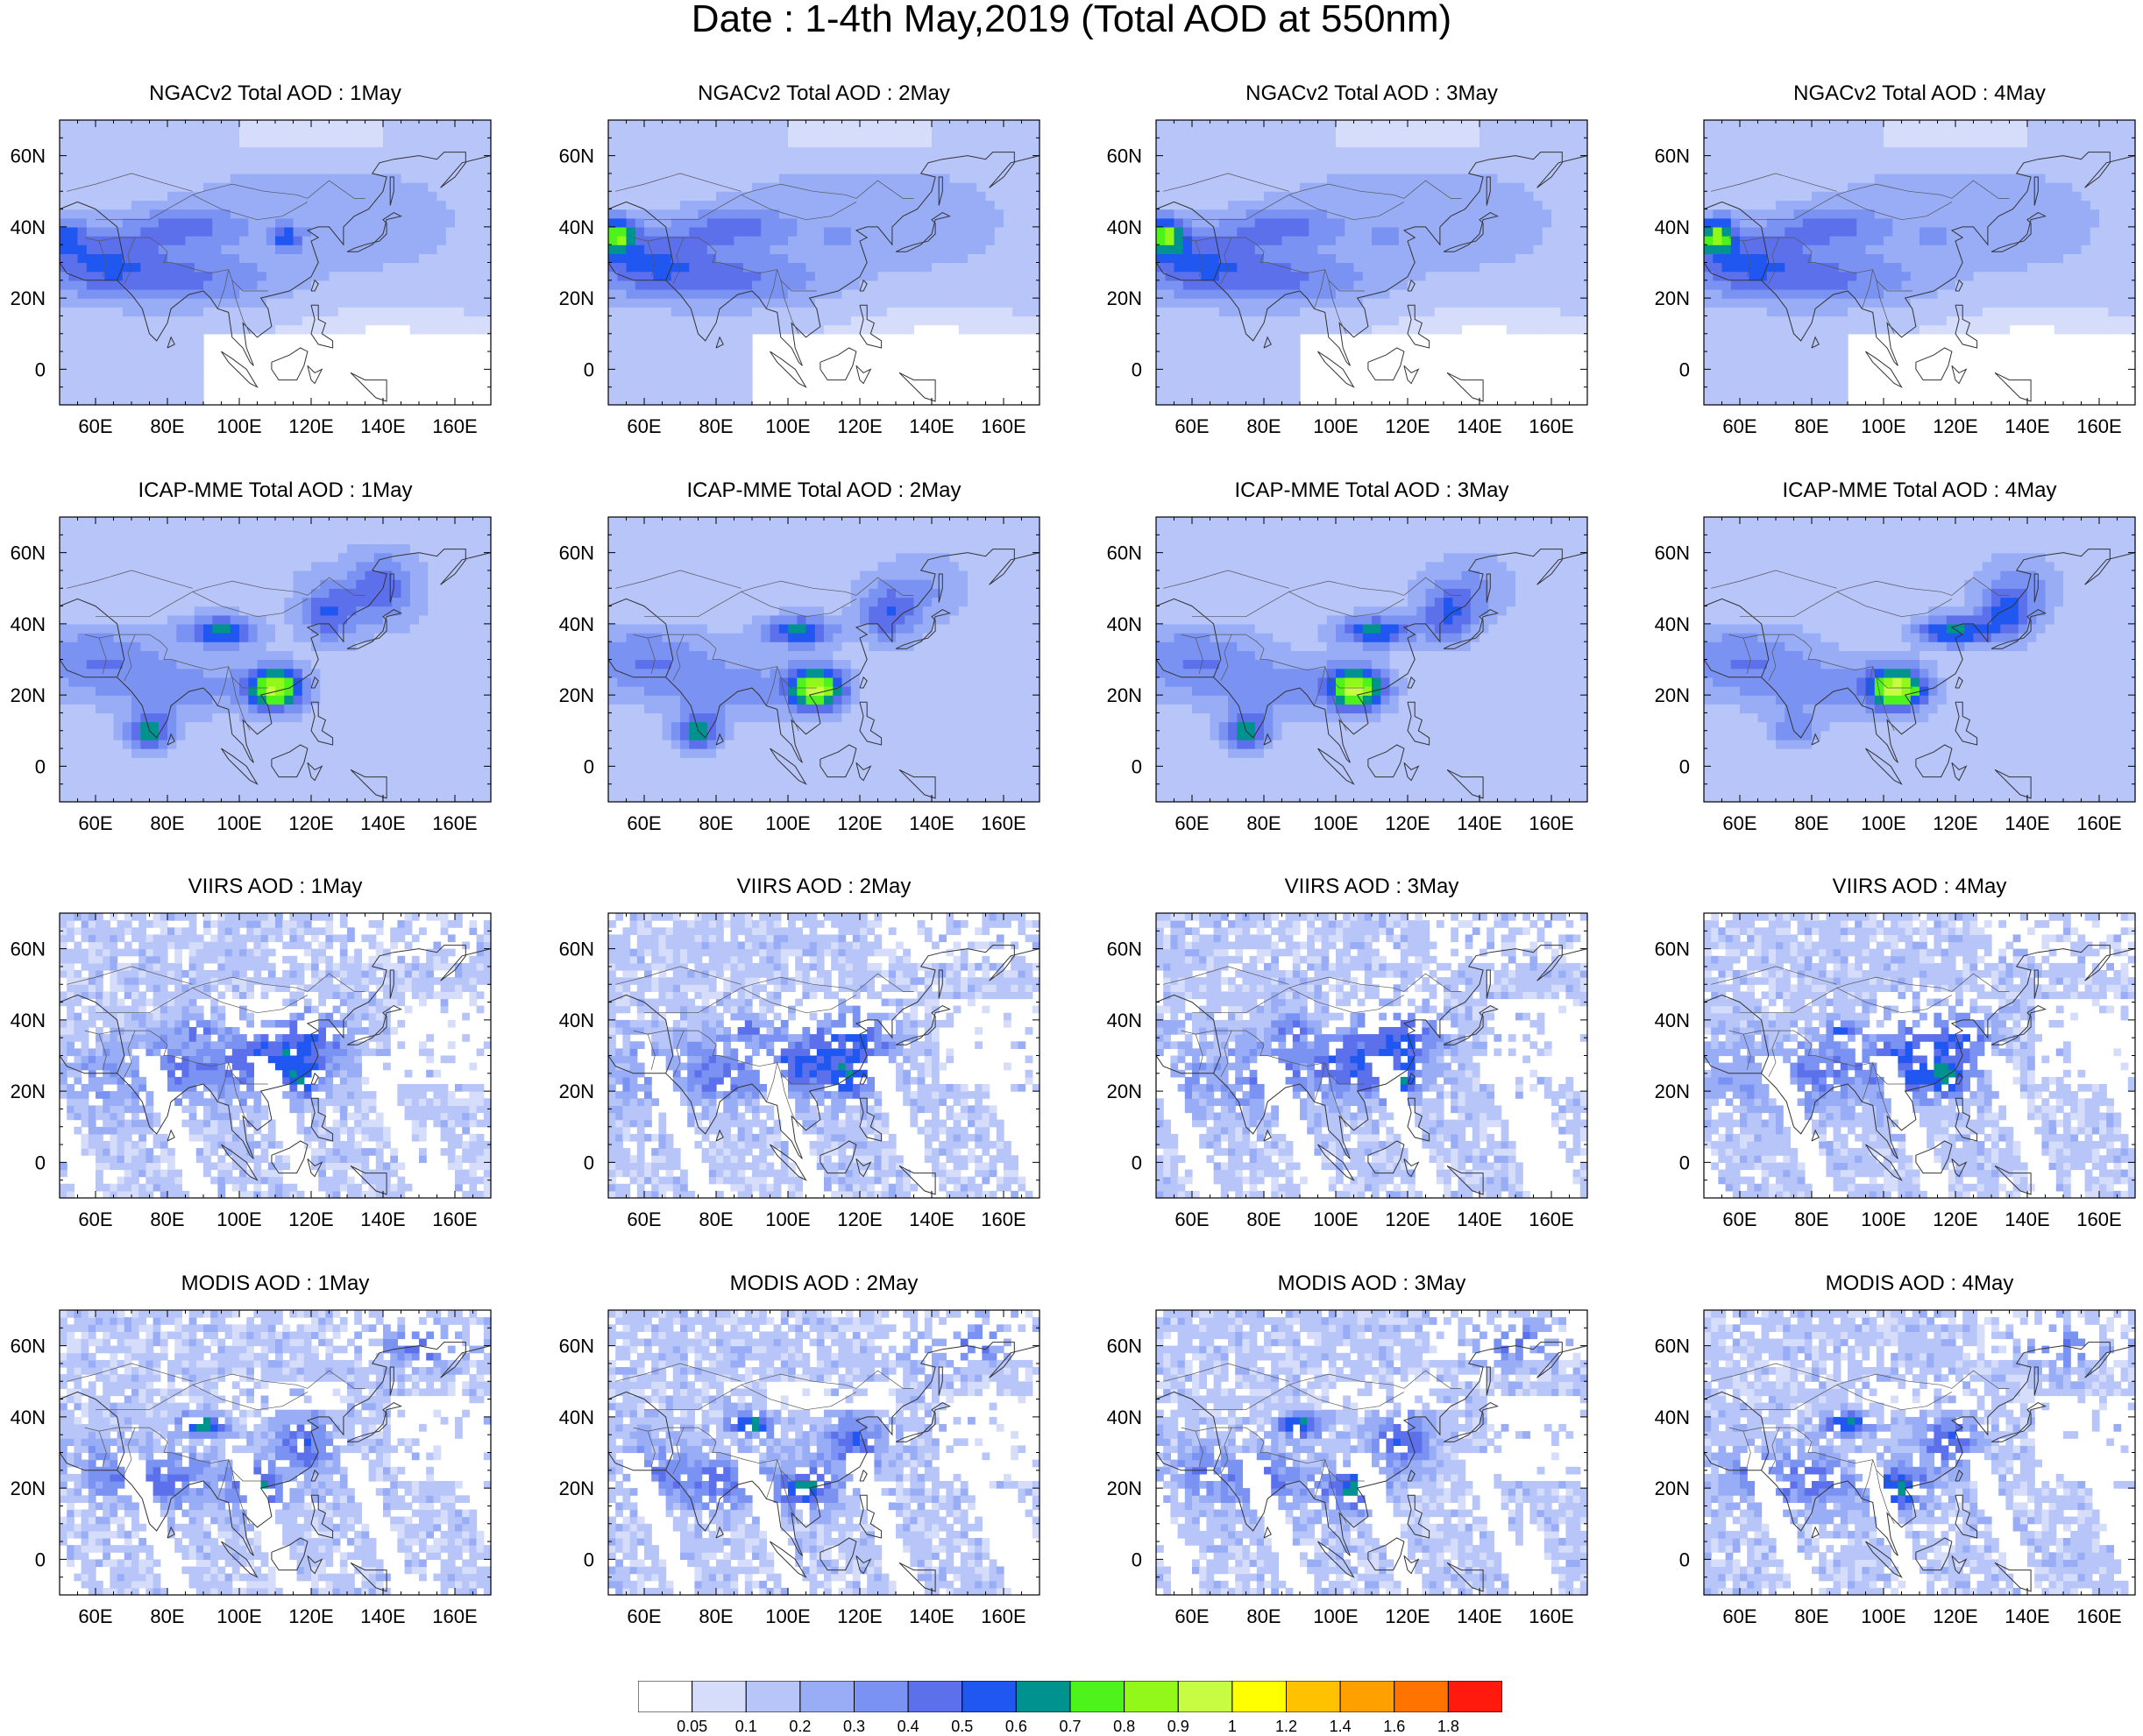  Describe the element at coordinates (275, 93) in the screenshot. I see `panel-title: NGACv2 Total AOD : 1May` at that location.